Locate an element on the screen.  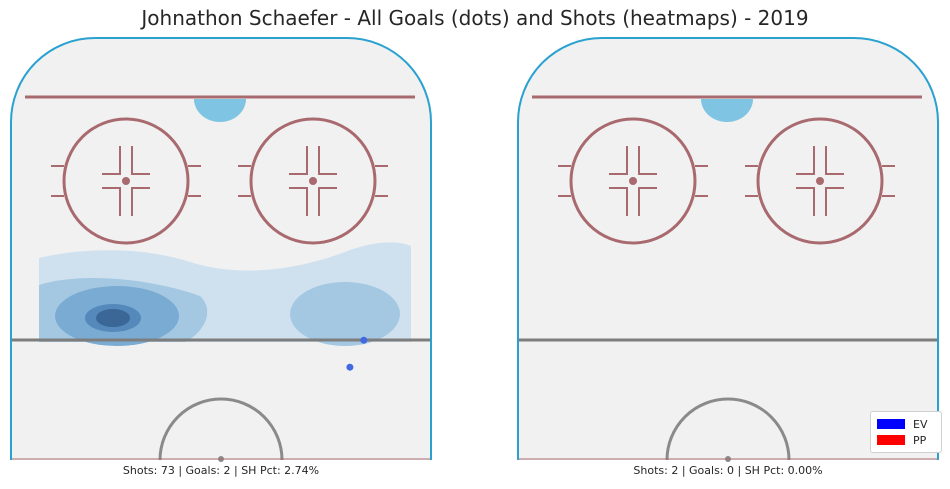
heat-level-2b is located at coordinates (345, 314).